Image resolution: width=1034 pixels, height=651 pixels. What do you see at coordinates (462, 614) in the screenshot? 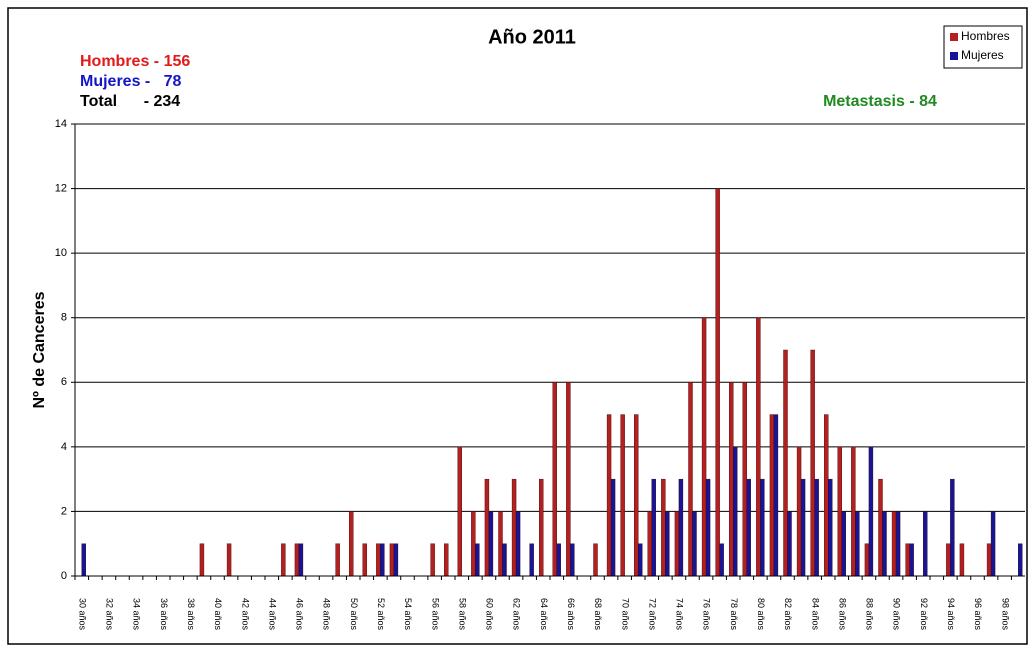
I see `x-tick-label: 58 años` at bounding box center [462, 614].